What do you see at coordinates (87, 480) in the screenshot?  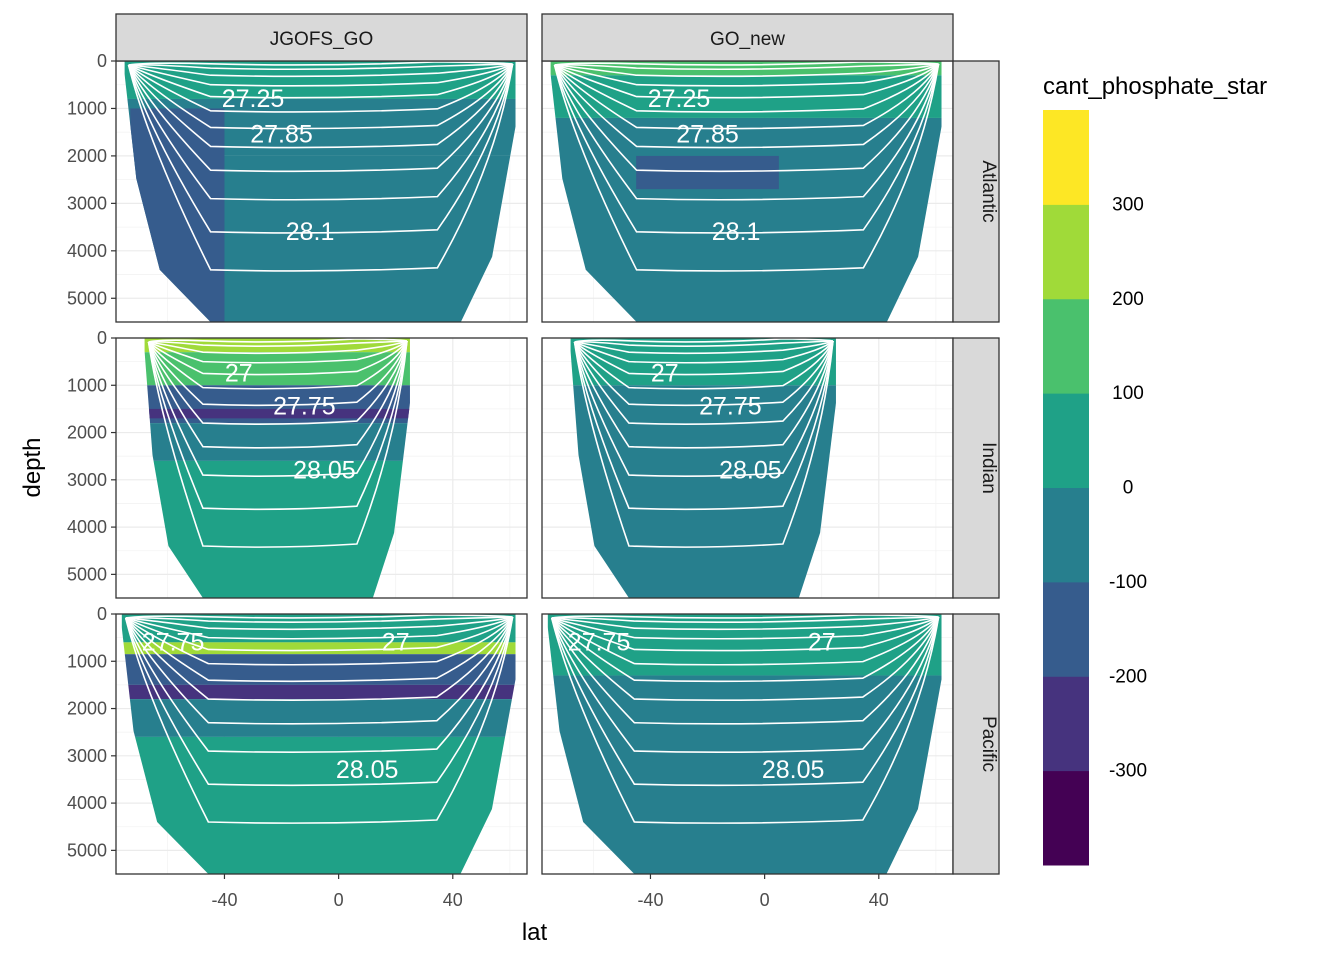 I see `y-tick-label: 3000` at bounding box center [87, 480].